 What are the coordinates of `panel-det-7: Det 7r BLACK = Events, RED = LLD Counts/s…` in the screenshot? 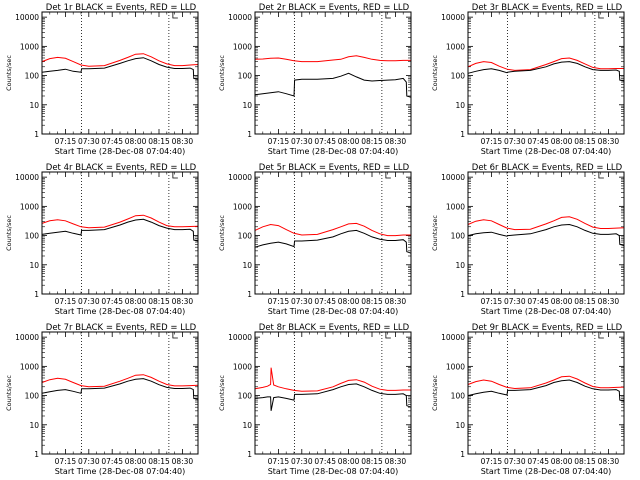 It's located at (102, 399).